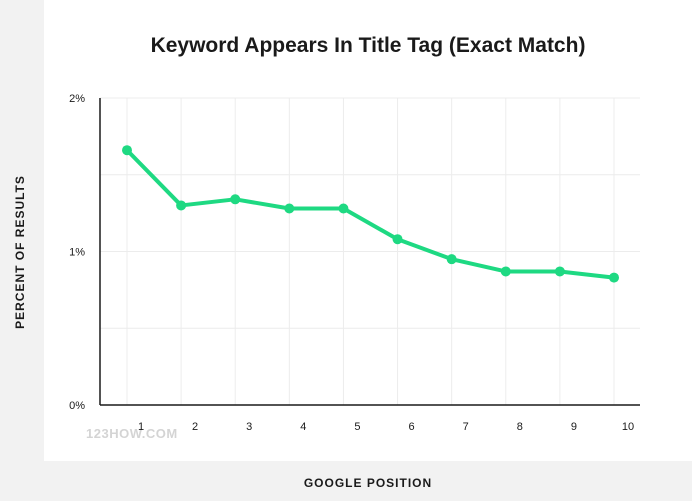 The image size is (692, 501). What do you see at coordinates (77, 99) in the screenshot?
I see `y-tick-label: 2%` at bounding box center [77, 99].